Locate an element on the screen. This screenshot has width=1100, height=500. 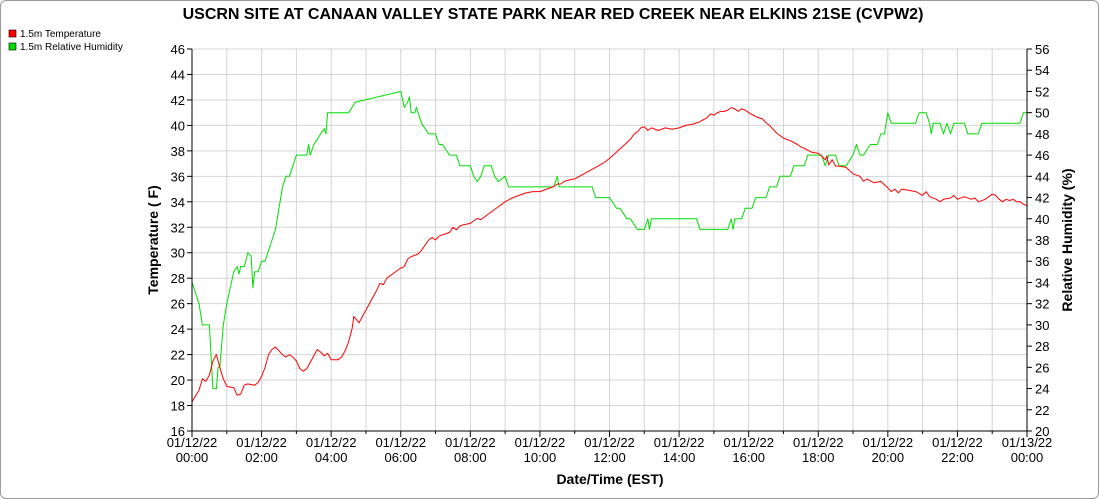
y-left-tick-label: 18 is located at coordinates (178, 406).